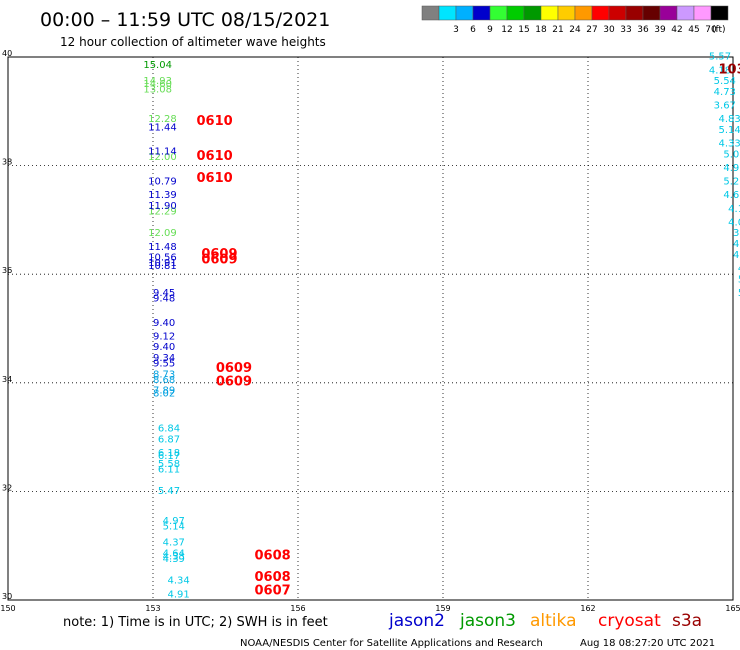 This screenshot has width=740, height=650. Describe the element at coordinates (416, 621) in the screenshot. I see `satellite-legend-jason2: jason2` at that location.